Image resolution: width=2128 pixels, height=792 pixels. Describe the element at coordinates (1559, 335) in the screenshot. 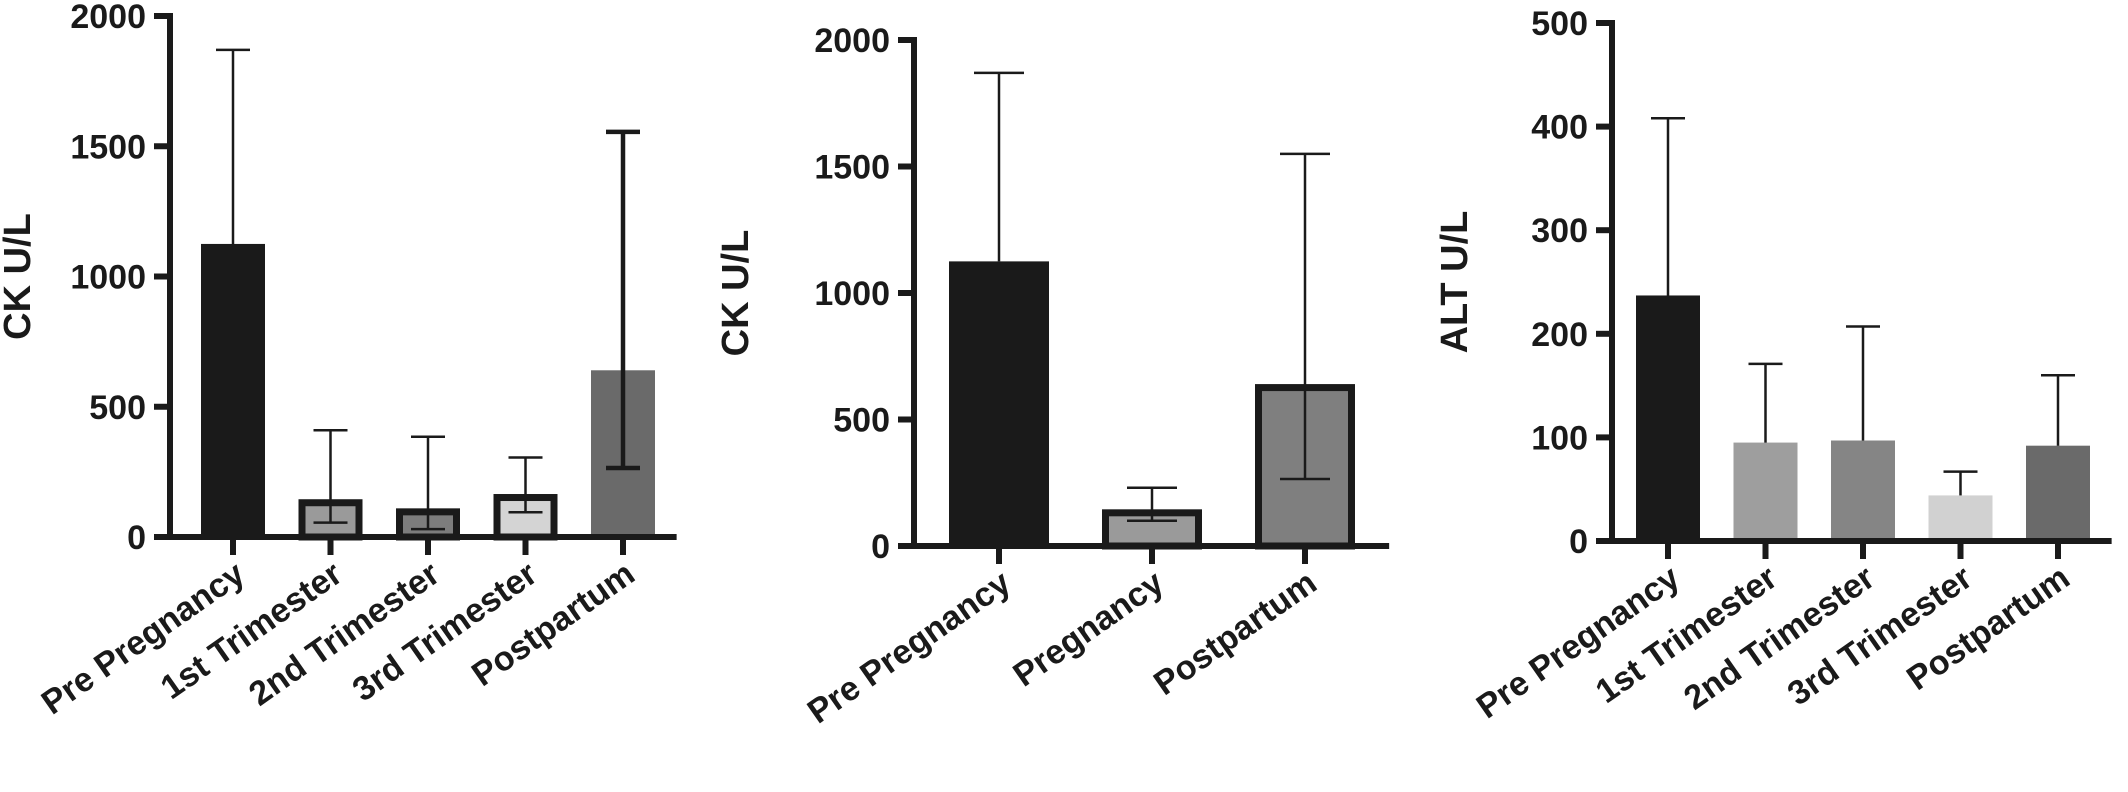

I see `y-tick-label: 200` at that location.